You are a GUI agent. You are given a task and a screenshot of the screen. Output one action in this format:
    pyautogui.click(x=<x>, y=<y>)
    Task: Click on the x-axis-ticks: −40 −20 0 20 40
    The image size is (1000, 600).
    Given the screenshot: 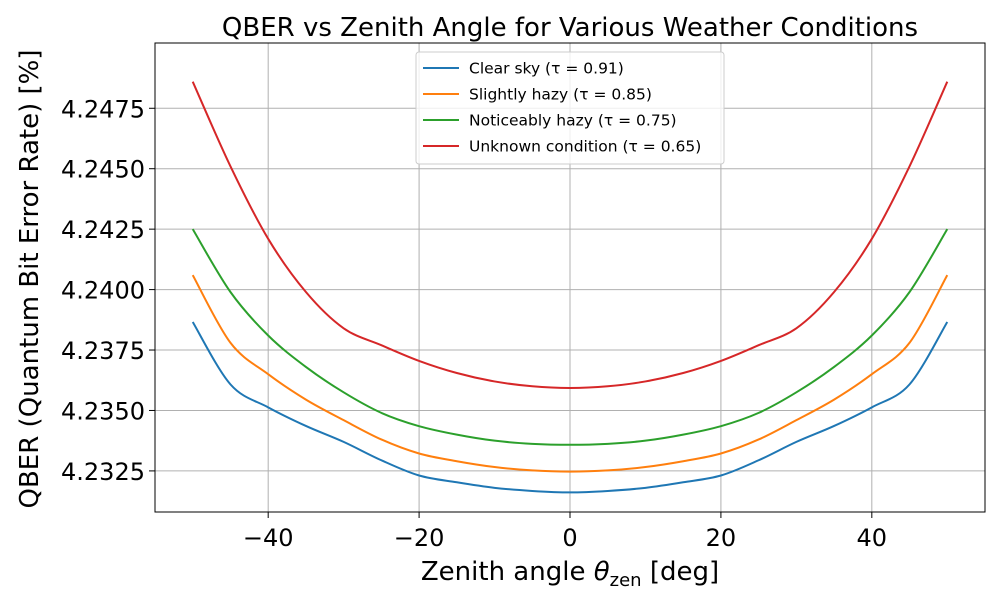 What is the action you would take?
    pyautogui.click(x=565, y=532)
    